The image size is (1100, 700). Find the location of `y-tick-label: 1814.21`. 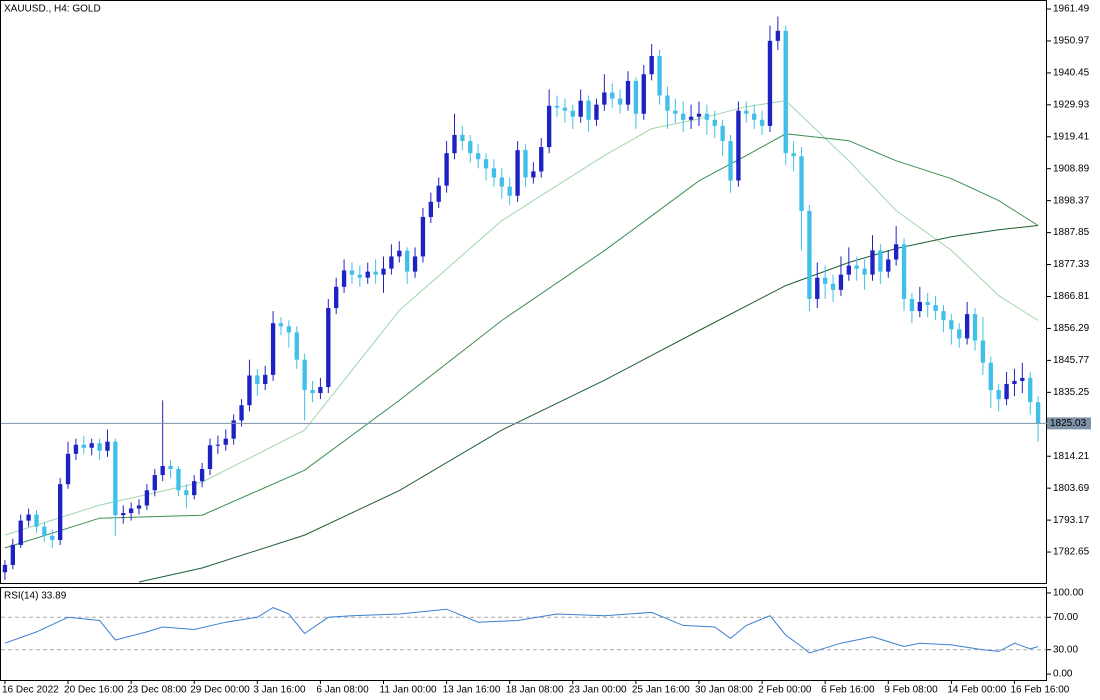

y-tick-label: 1814.21 is located at coordinates (1071, 456).